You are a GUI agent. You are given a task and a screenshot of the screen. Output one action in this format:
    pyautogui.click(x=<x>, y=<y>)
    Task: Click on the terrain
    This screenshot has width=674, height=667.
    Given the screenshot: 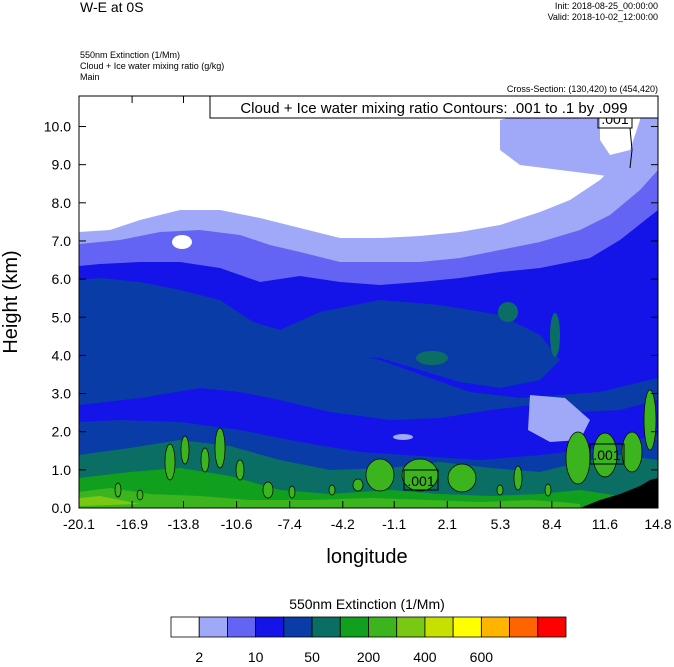 What is the action you would take?
    pyautogui.click(x=619, y=493)
    